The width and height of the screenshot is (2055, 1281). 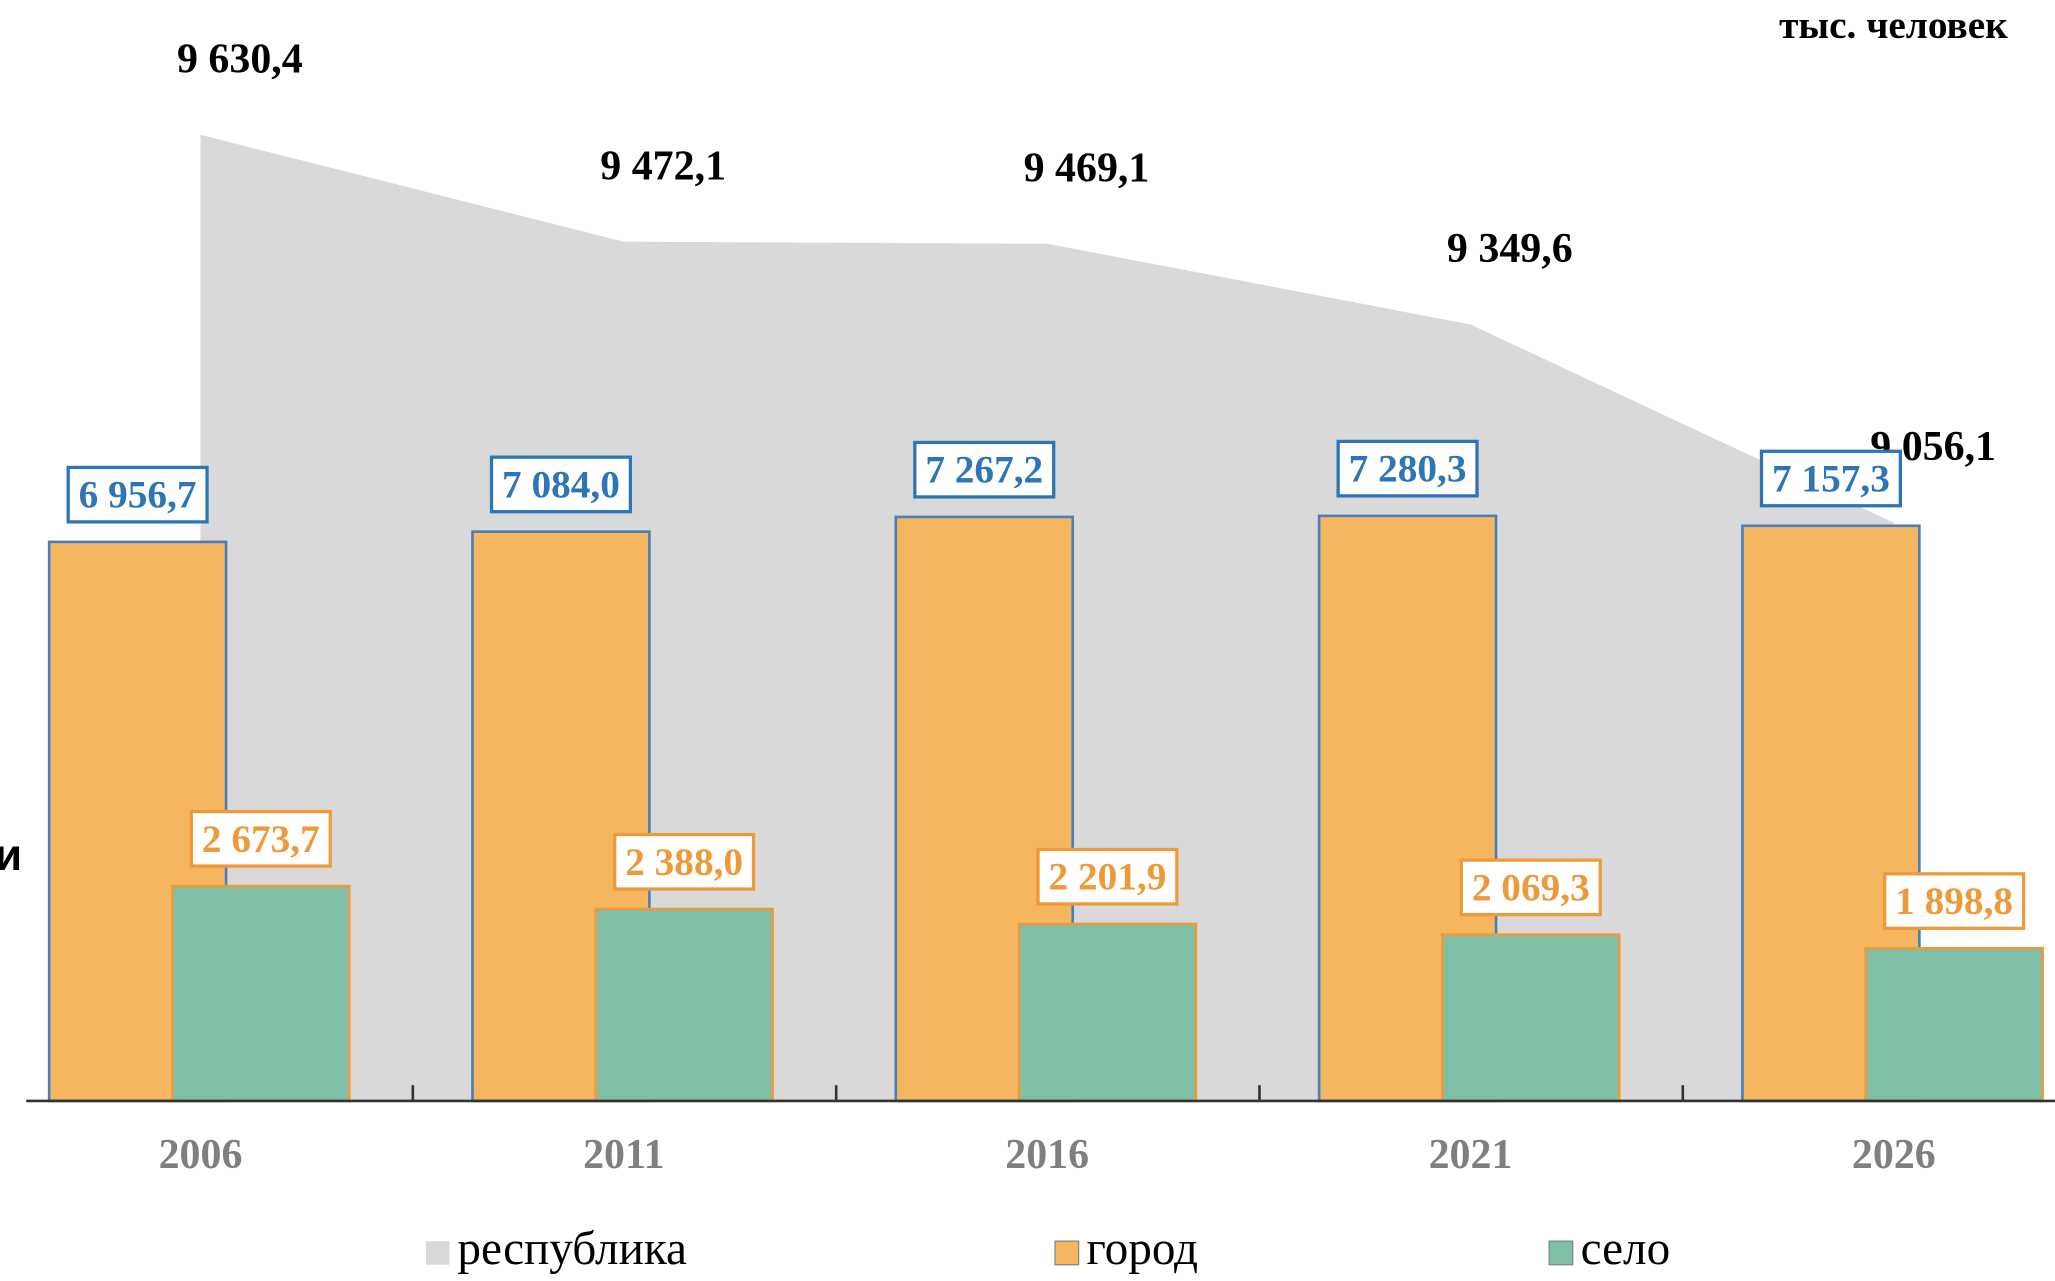 I want to click on data-label: 2 388,0, so click(x=684, y=862).